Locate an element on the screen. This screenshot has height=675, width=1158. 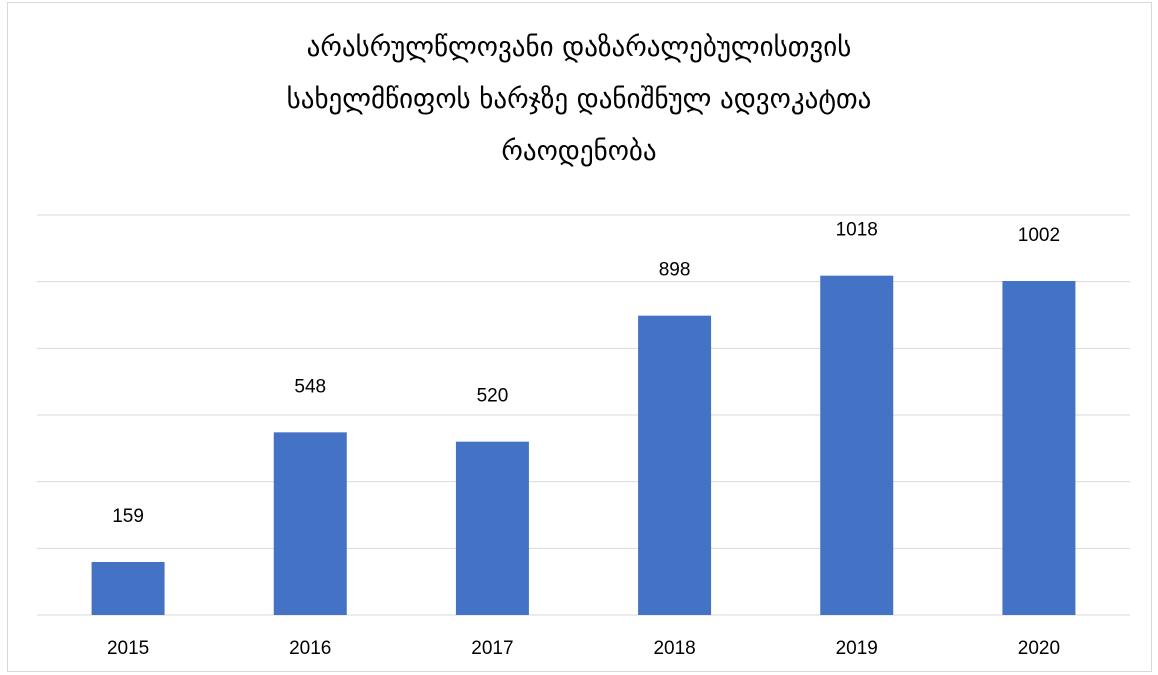
data-label-2017: 520 is located at coordinates (493, 396).